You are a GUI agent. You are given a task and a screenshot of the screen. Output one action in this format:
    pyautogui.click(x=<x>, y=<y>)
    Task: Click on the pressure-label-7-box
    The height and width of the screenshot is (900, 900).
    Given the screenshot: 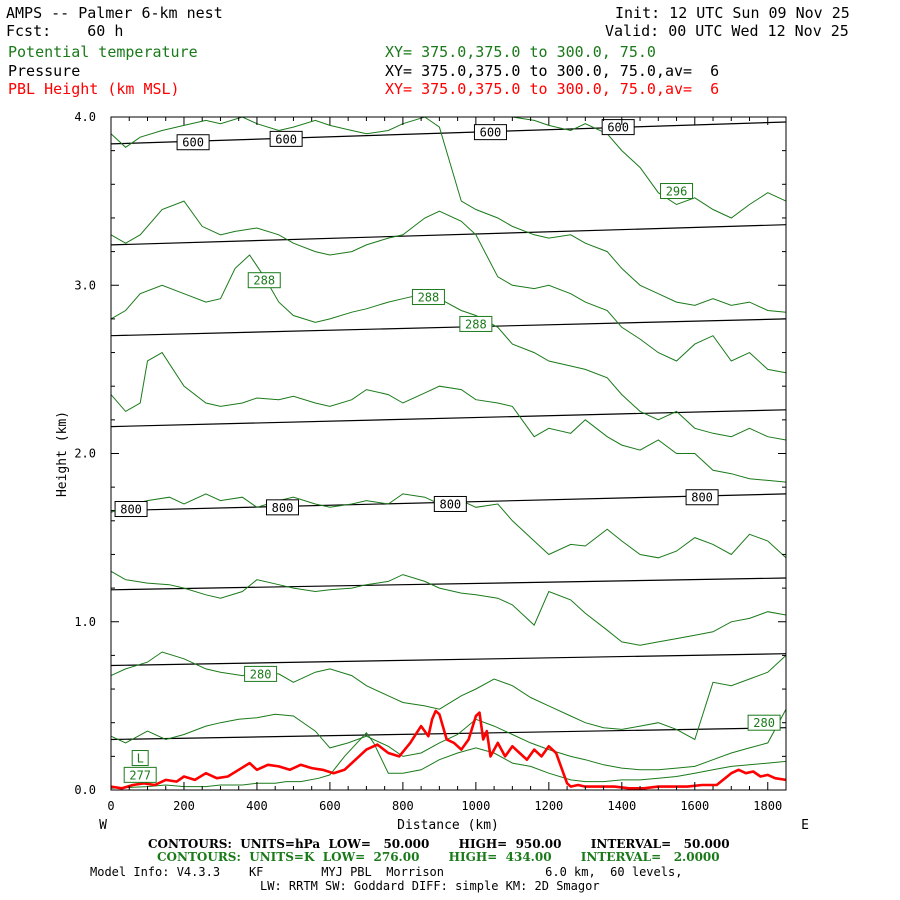 What is the action you would take?
    pyautogui.click(x=618, y=127)
    